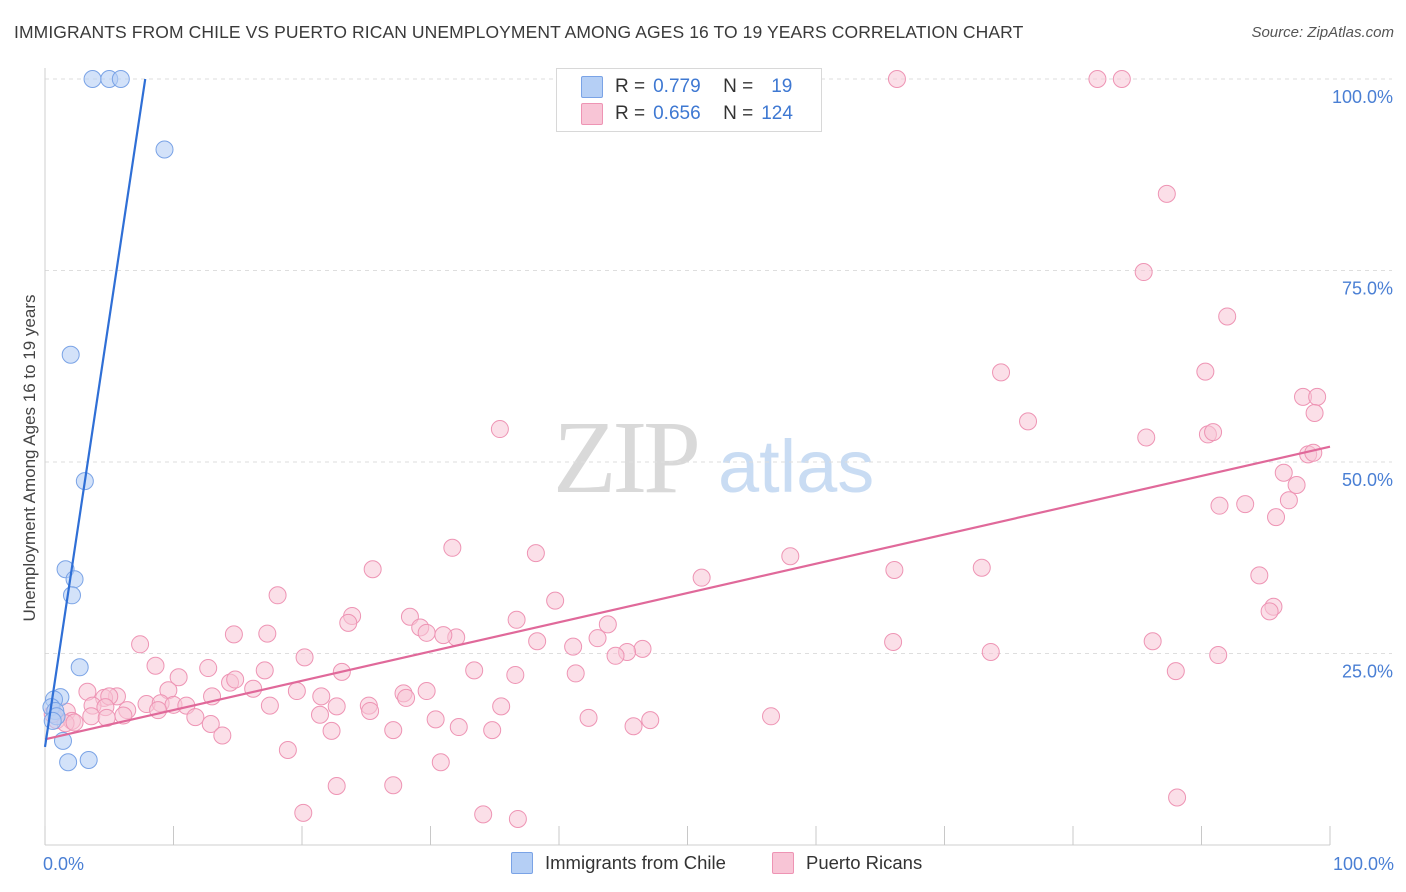  What do you see at coordinates (796, 466) in the screenshot?
I see `watermark-atlas: atlas` at bounding box center [796, 466].